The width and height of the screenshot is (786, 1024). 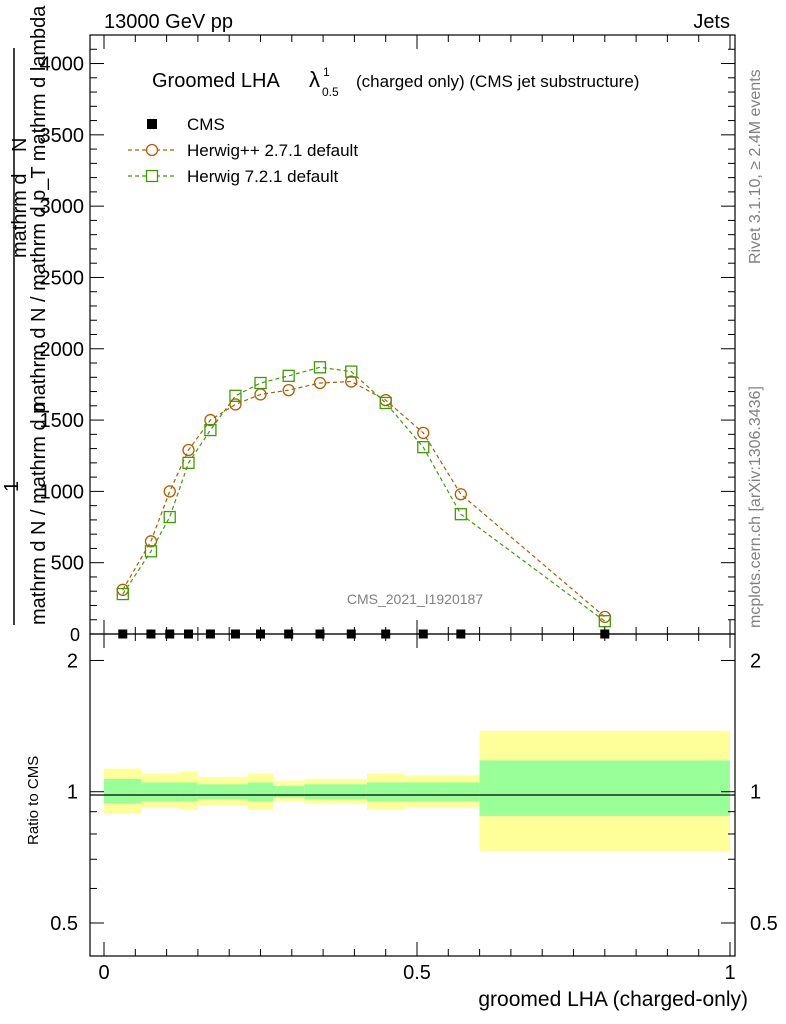 I want to click on main-y-tick-label: 1500, so click(x=62, y=421).